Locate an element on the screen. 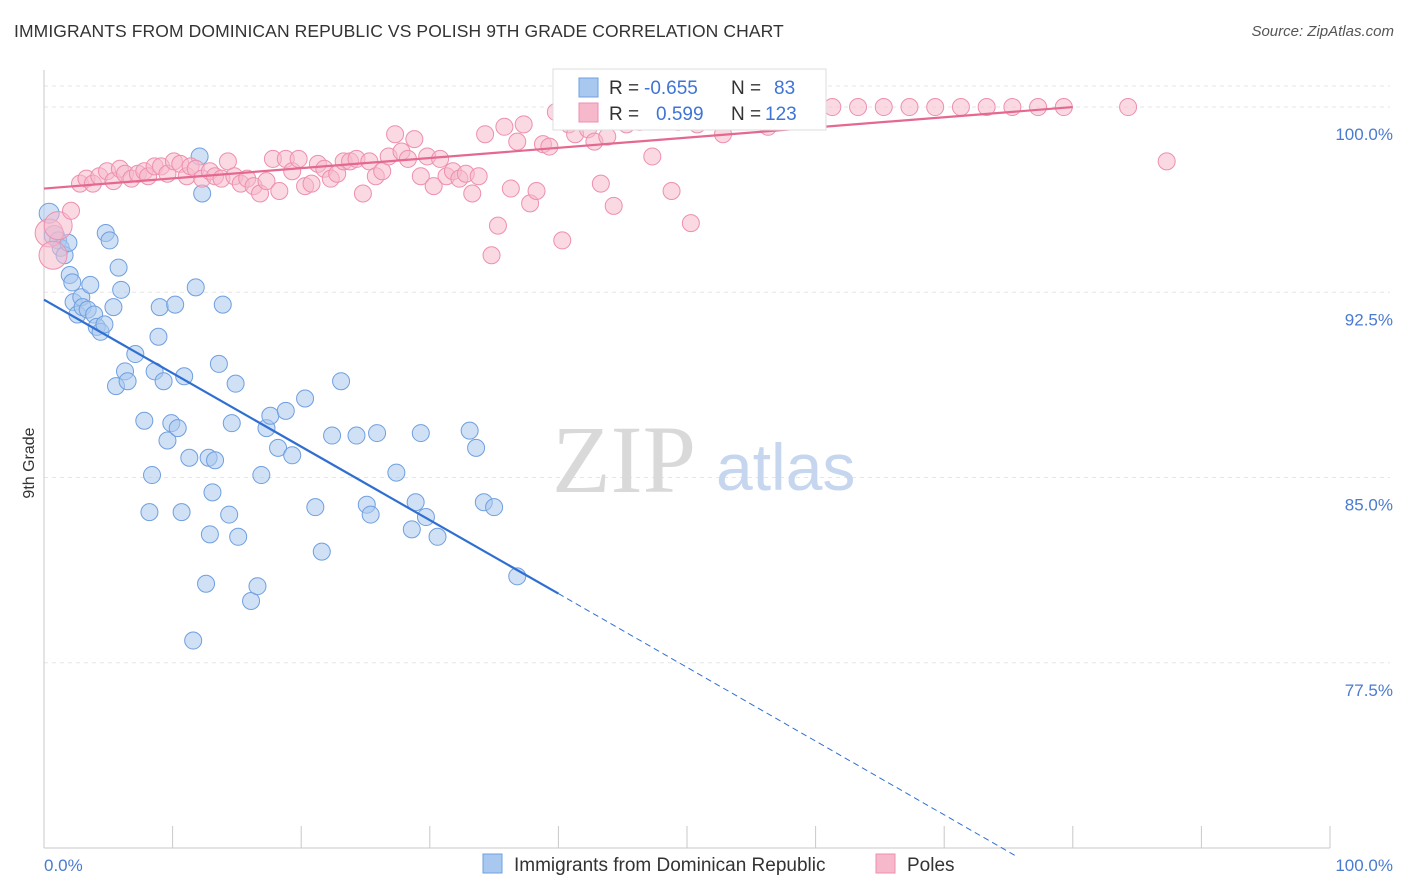 Image resolution: width=1406 pixels, height=892 pixels. stats-n-value-pink: 123 is located at coordinates (781, 114).